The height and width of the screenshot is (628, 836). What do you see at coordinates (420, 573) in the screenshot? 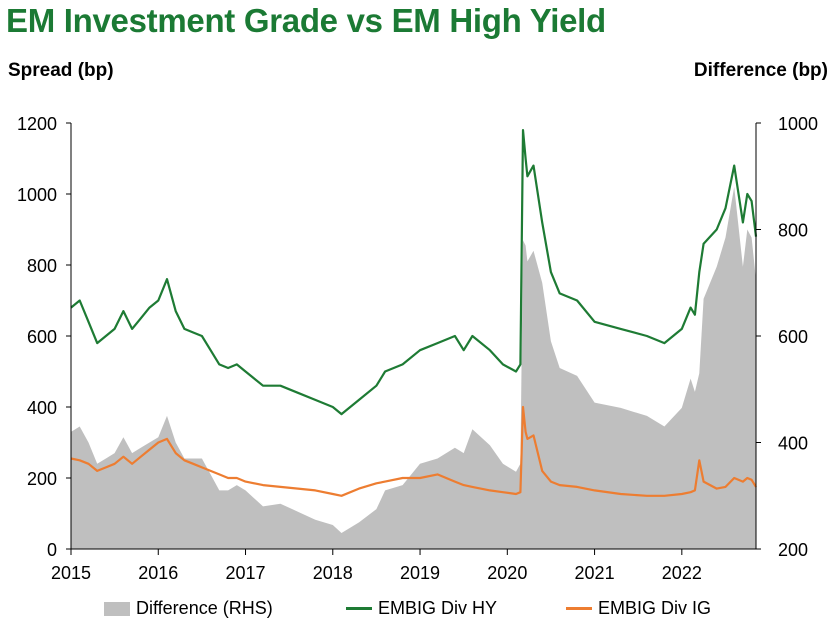
I see `x-tick-label: 2019` at bounding box center [420, 573].